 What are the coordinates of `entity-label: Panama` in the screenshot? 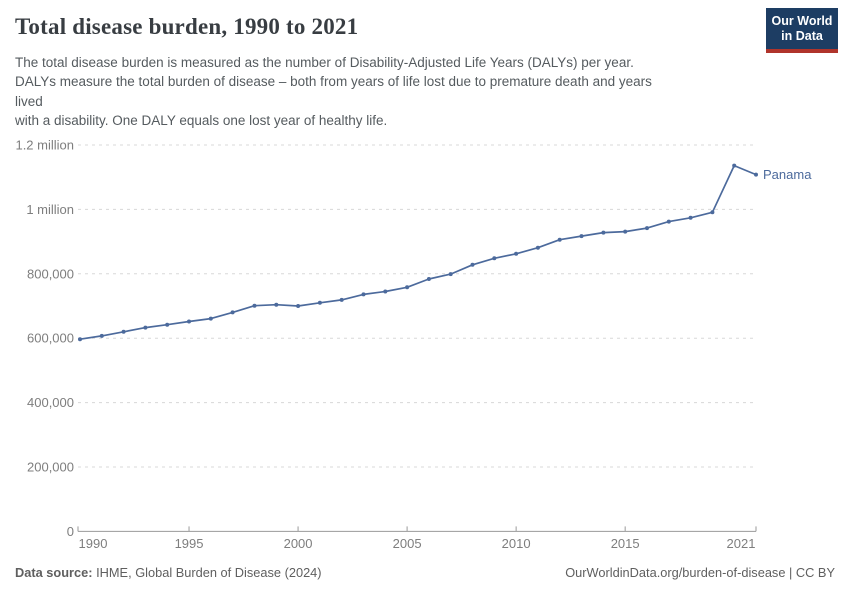 It's located at (787, 174).